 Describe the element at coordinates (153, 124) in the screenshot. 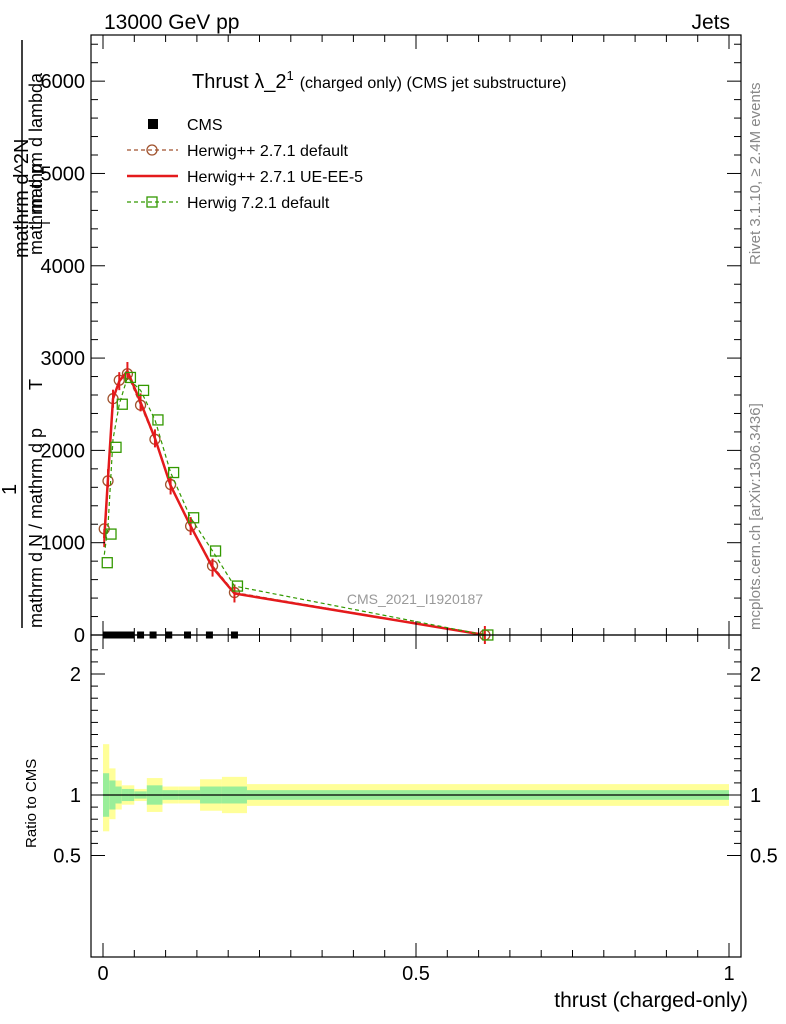

I see `legend-cms-marker` at that location.